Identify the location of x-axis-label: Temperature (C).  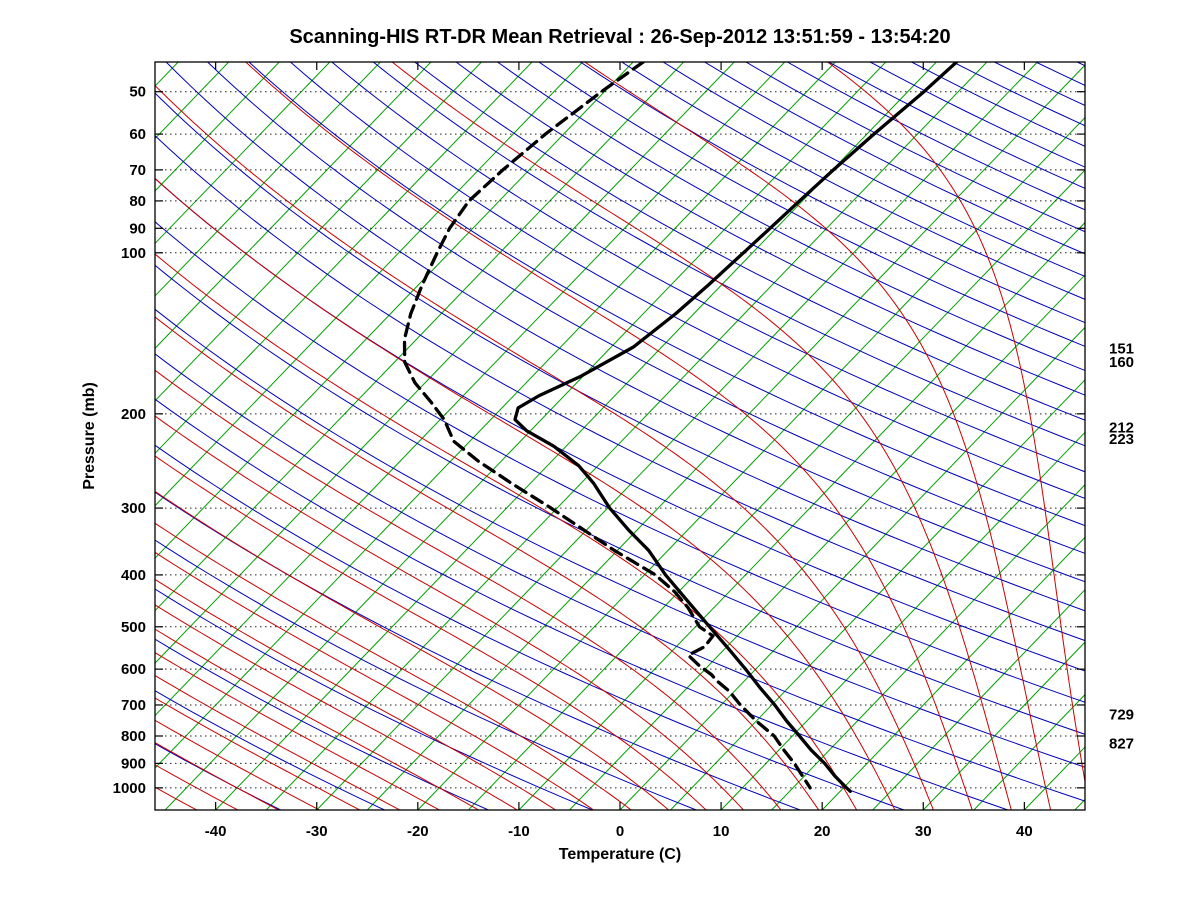
(620, 854).